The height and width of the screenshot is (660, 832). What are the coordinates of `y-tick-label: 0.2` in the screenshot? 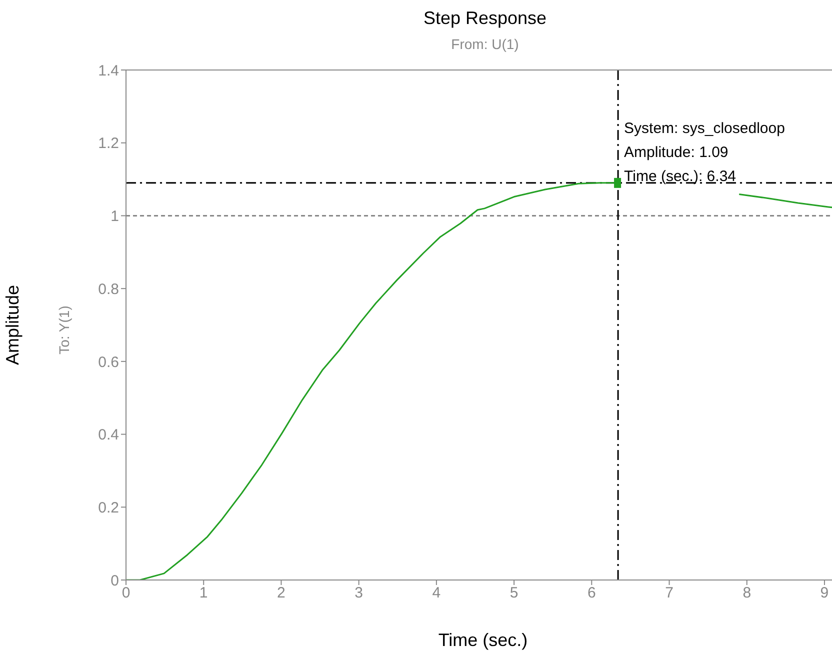 It's located at (108, 507).